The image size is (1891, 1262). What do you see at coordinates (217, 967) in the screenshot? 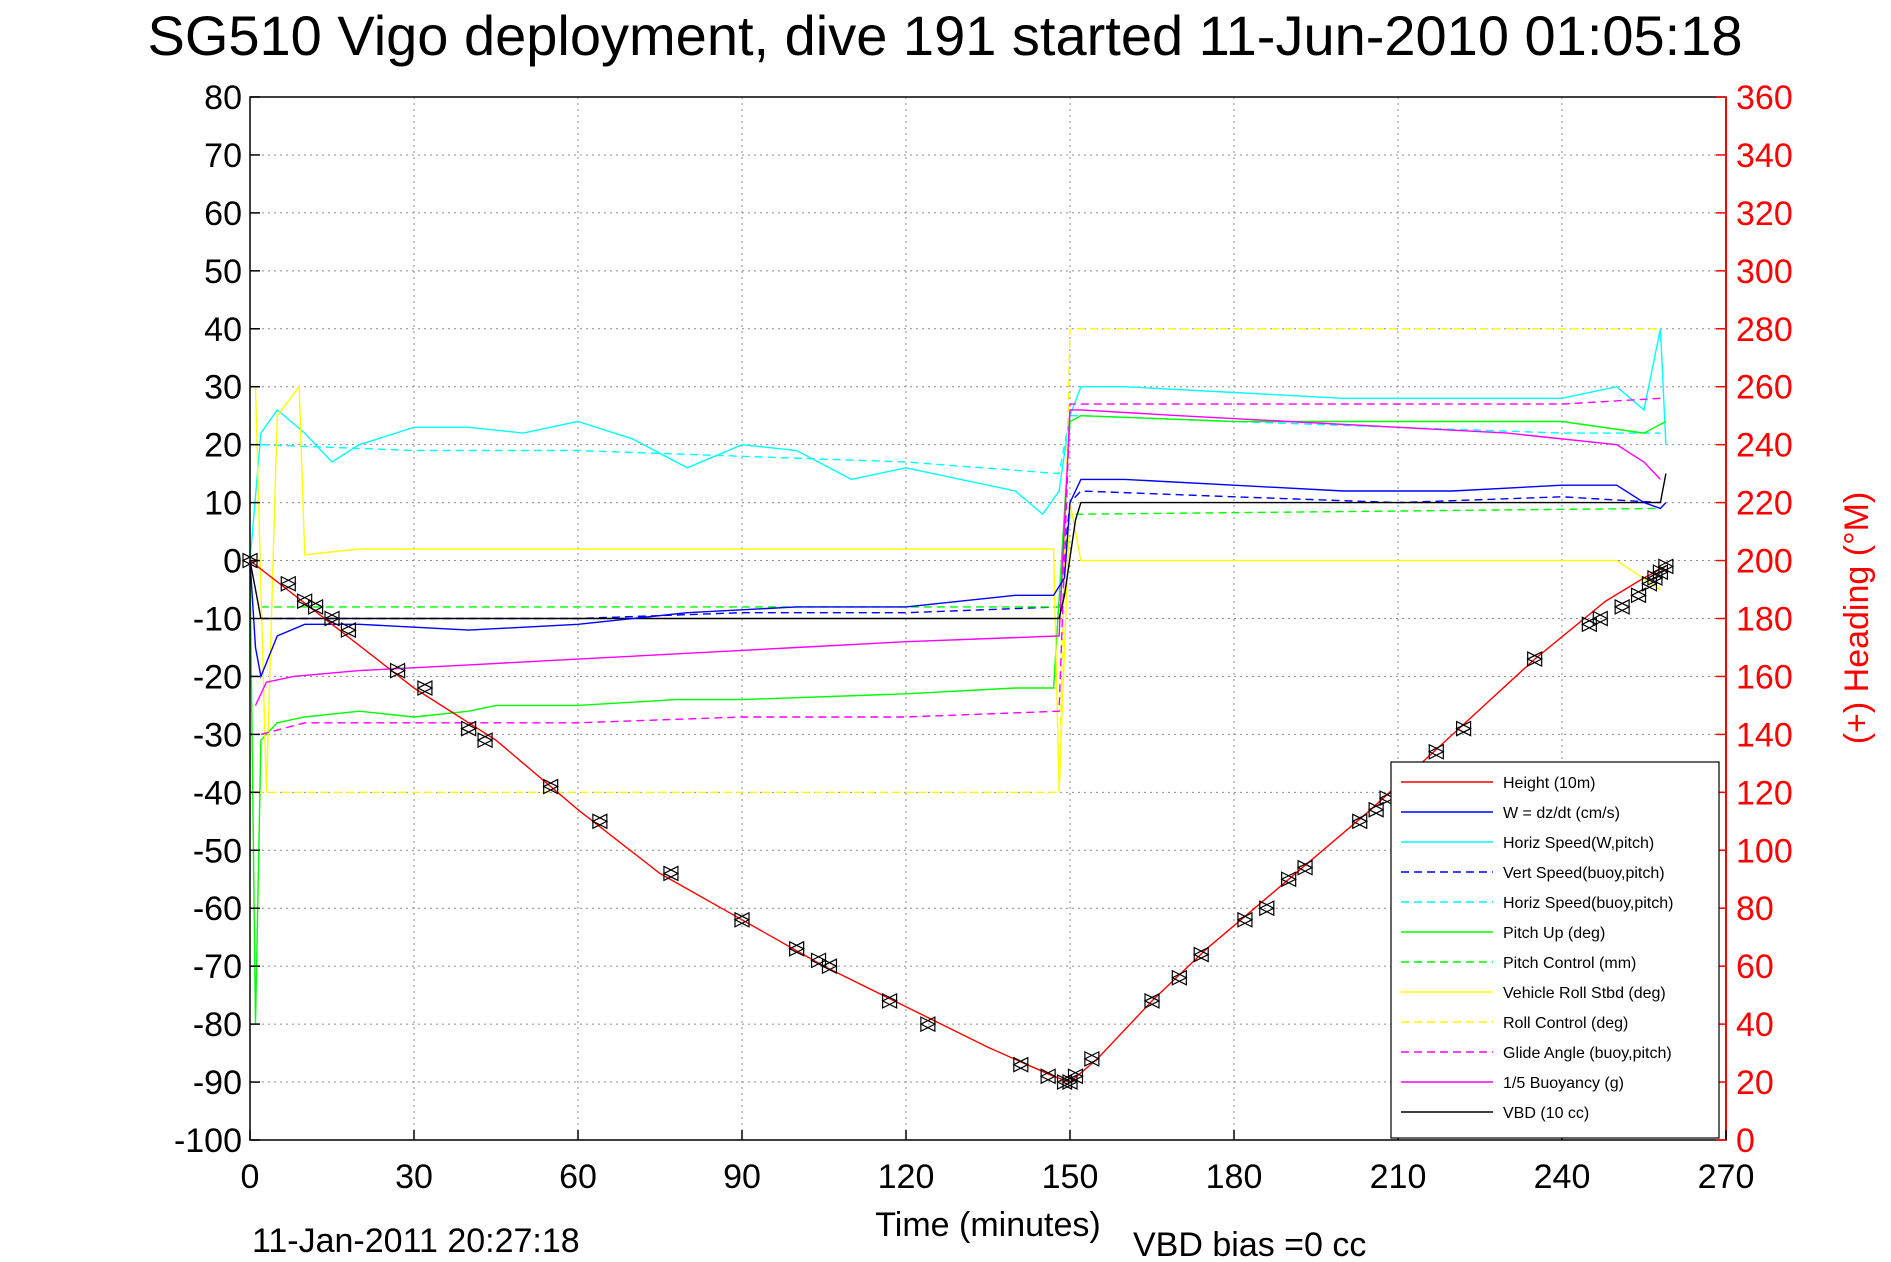
I see `y-tick-label: -70` at bounding box center [217, 967].